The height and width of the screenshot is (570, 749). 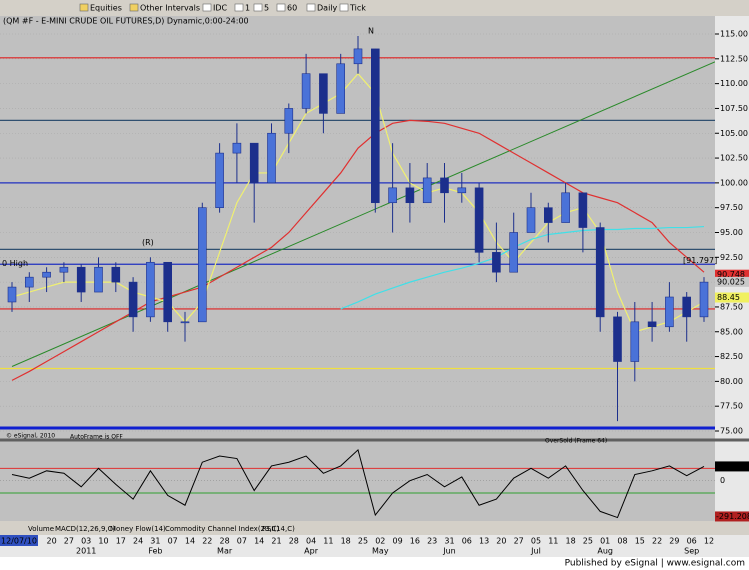 I want to click on x-tick-label: 12/07/10, so click(x=19, y=541).